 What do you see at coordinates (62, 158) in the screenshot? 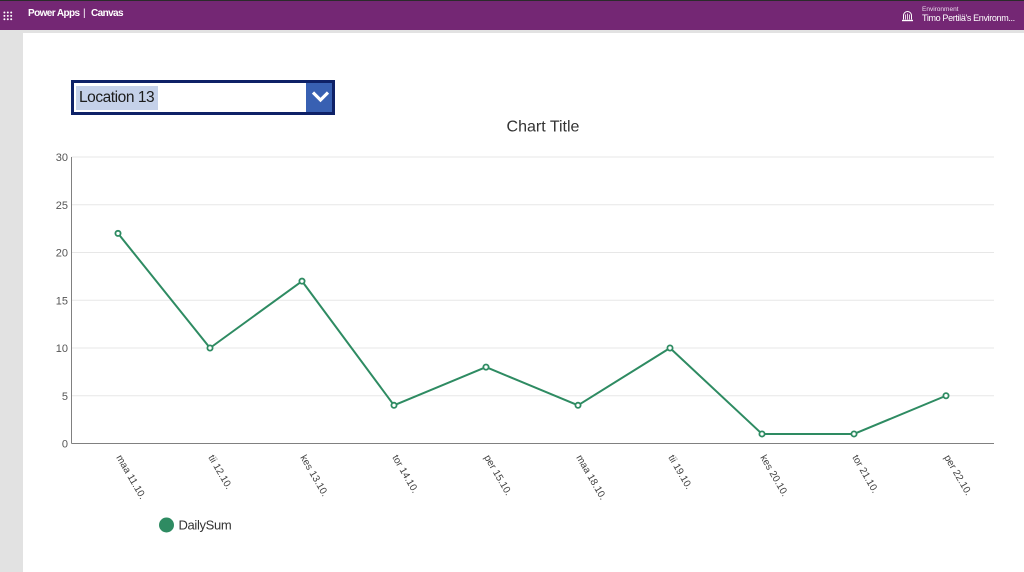
I see `svg-text: 30` at bounding box center [62, 158].